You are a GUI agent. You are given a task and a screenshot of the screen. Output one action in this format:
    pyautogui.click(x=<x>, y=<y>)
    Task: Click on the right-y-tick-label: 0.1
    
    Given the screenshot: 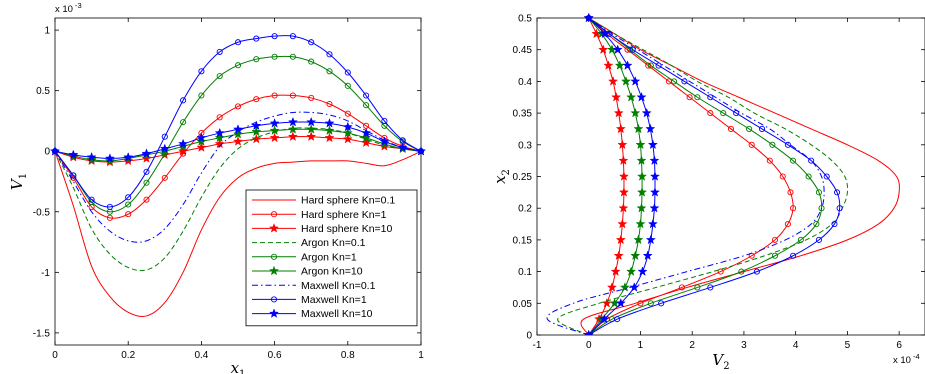 What is the action you would take?
    pyautogui.click(x=525, y=272)
    